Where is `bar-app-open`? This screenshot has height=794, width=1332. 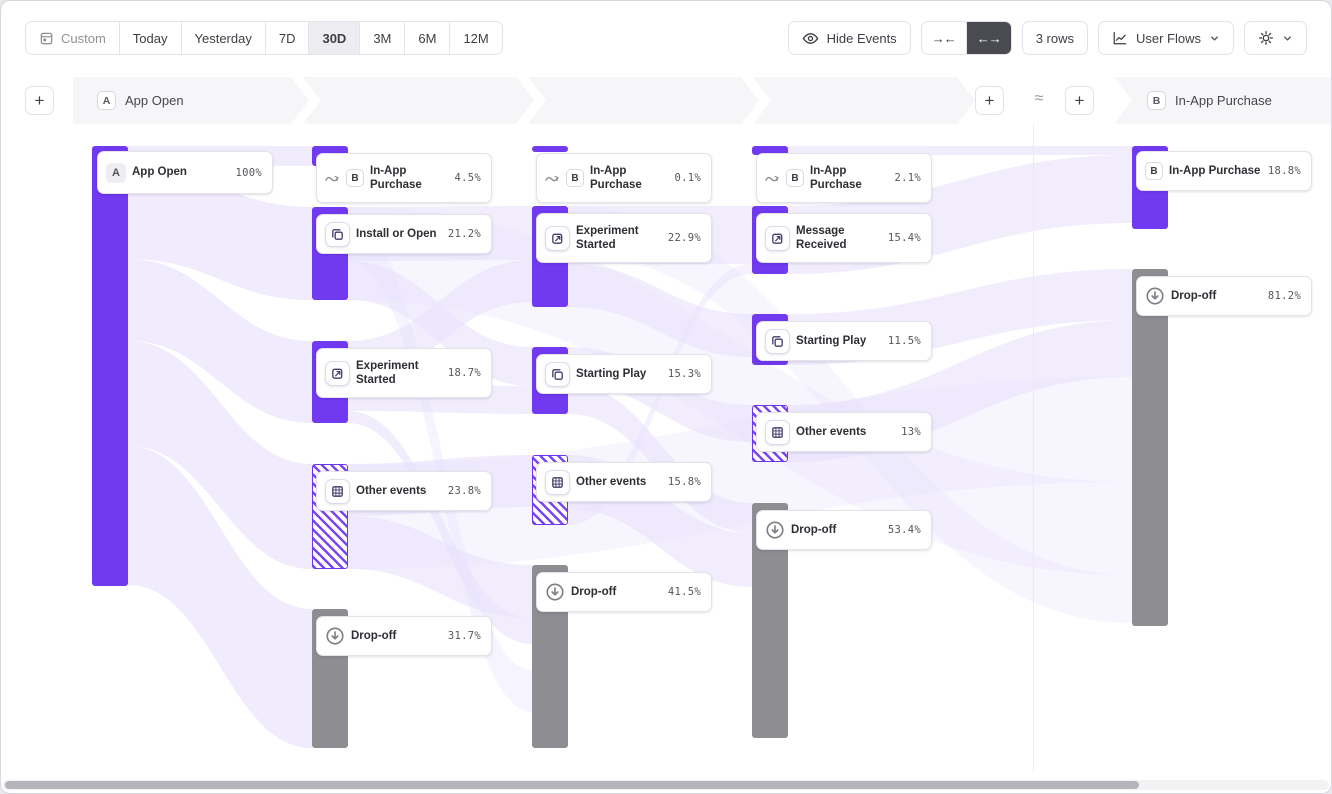
bar-app-open is located at coordinates (110, 366).